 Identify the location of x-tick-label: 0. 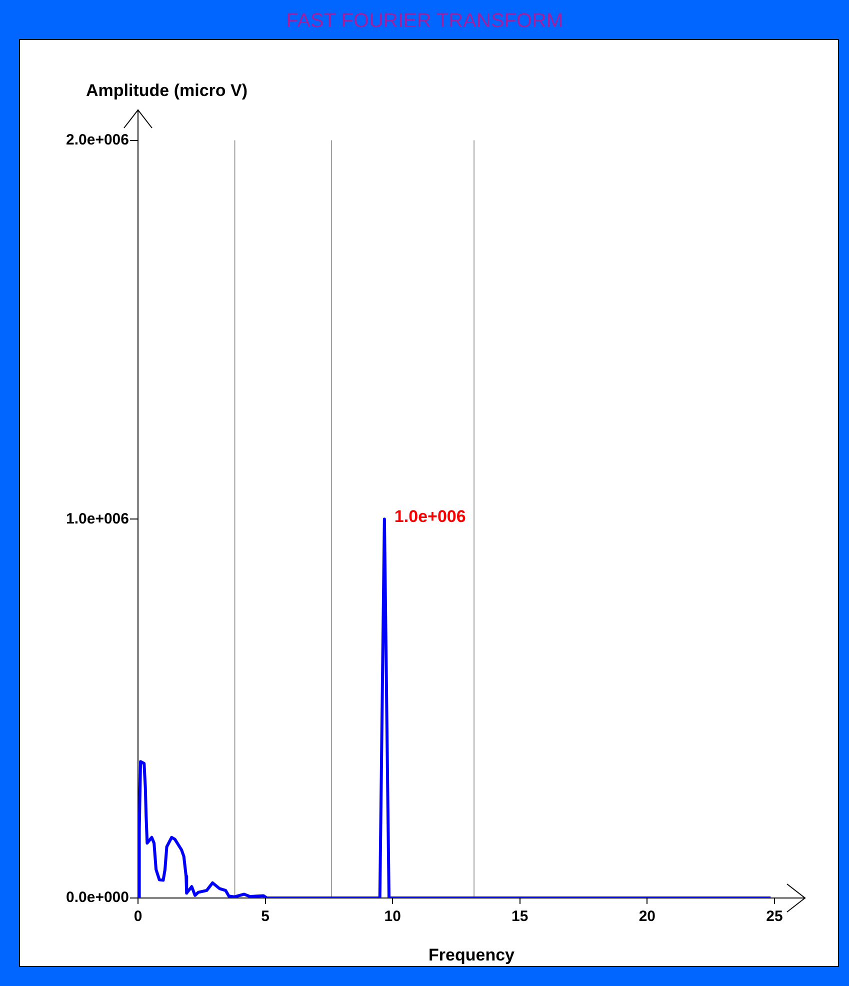
(138, 917).